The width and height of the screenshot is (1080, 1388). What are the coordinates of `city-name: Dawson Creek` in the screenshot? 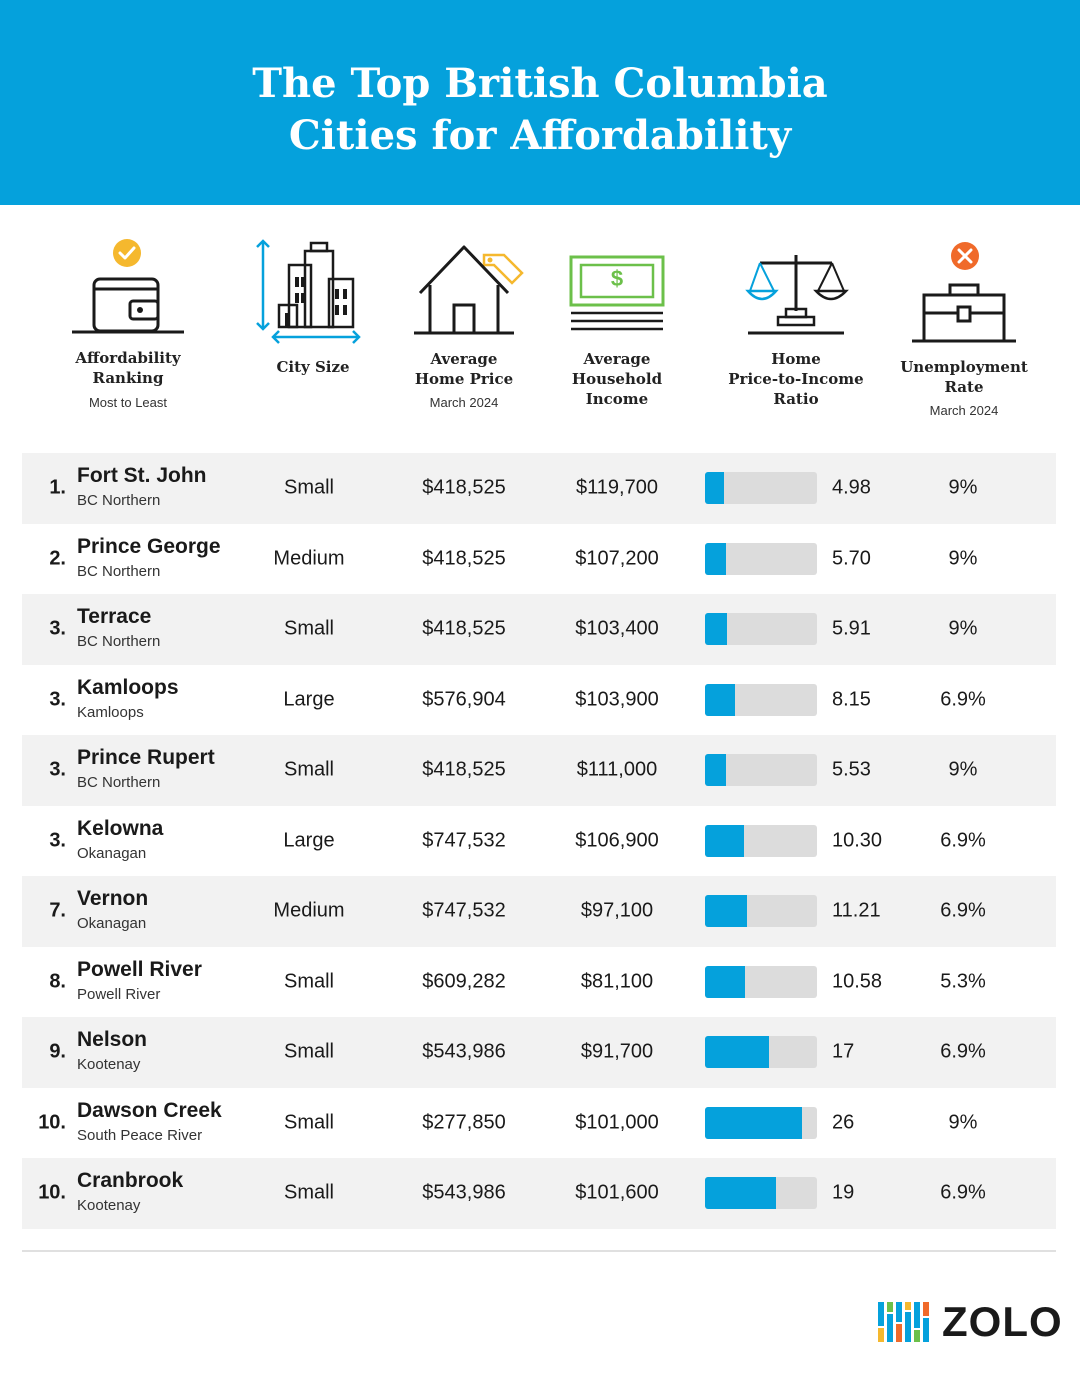 It's located at (149, 1110).